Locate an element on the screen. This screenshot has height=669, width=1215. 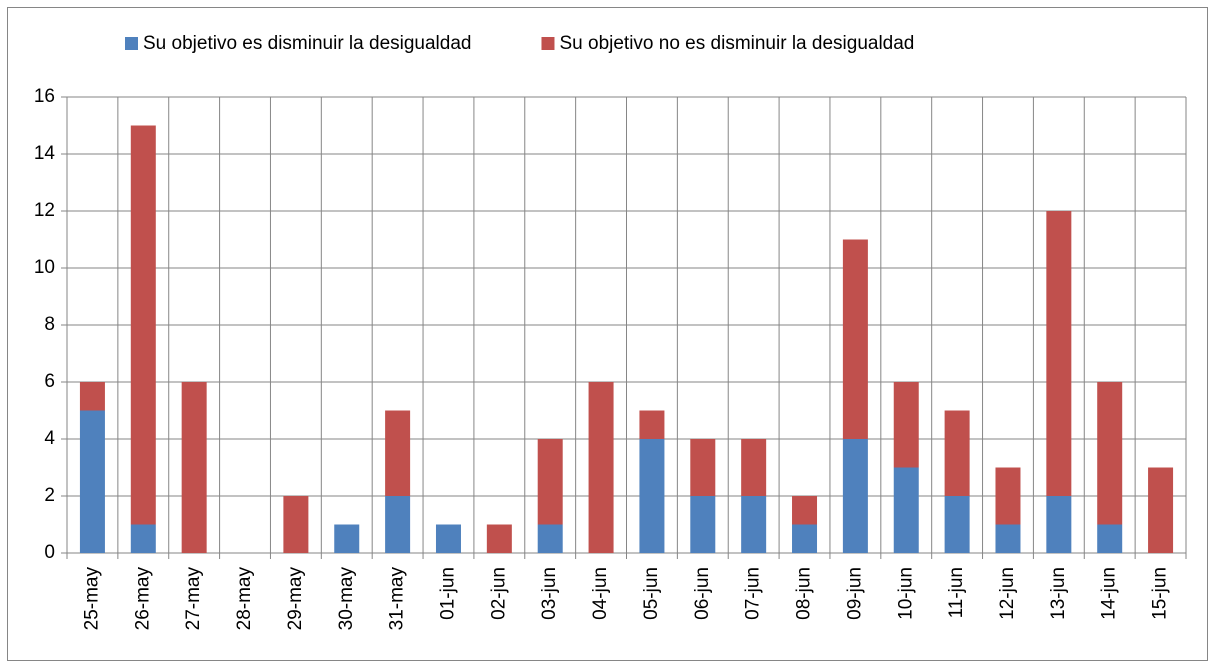
x-tick-label: 25-may is located at coordinates (91, 599).